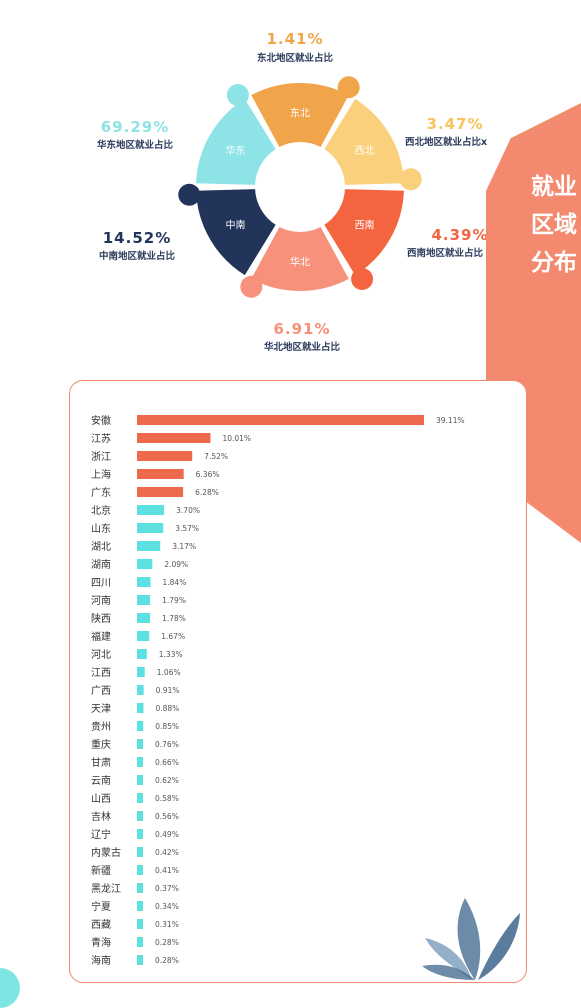 This screenshot has width=581, height=1008. I want to click on ring-segment-label: 华东, so click(235, 150).